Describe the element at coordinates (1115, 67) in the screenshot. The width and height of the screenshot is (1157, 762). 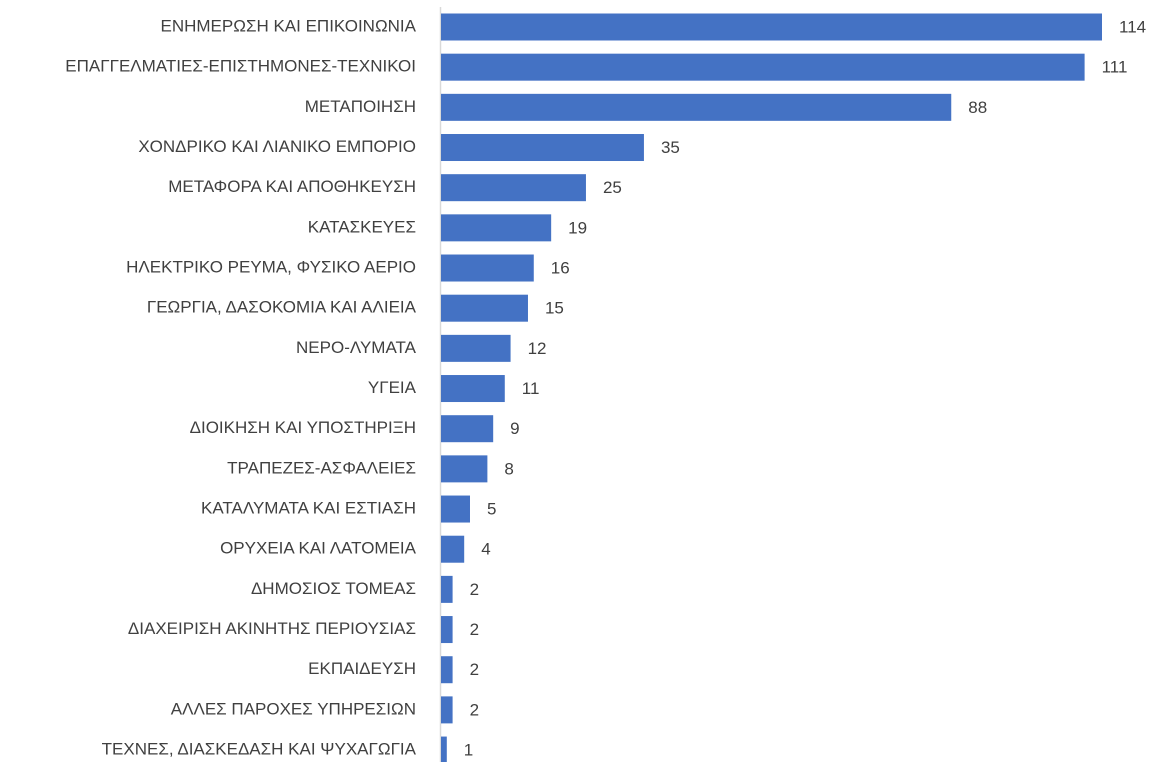
I see `data-label: 111` at that location.